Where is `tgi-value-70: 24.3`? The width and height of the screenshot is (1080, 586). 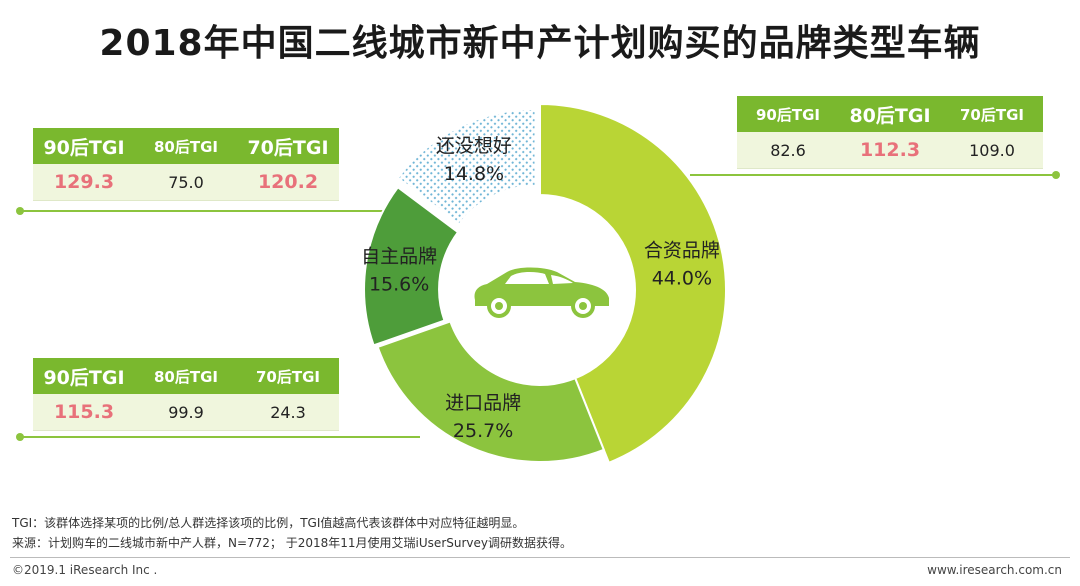 tgi-value-70: 24.3 is located at coordinates (288, 412).